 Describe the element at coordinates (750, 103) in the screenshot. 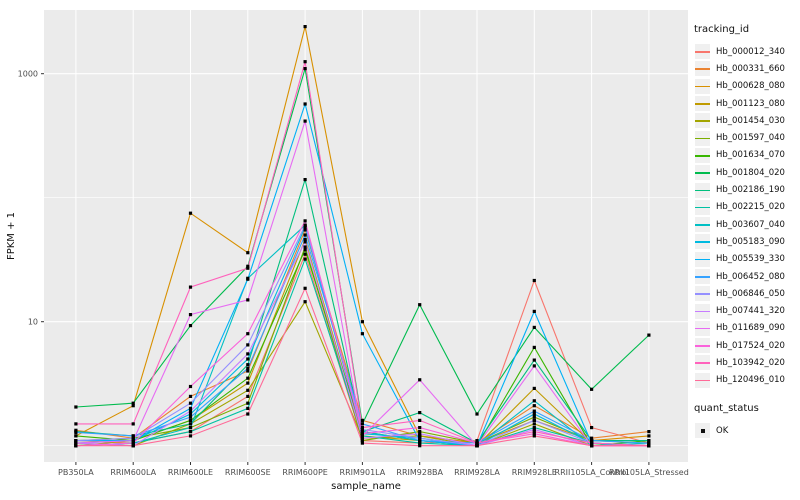

I see `legend-entry-label: Hb_001123_080` at that location.